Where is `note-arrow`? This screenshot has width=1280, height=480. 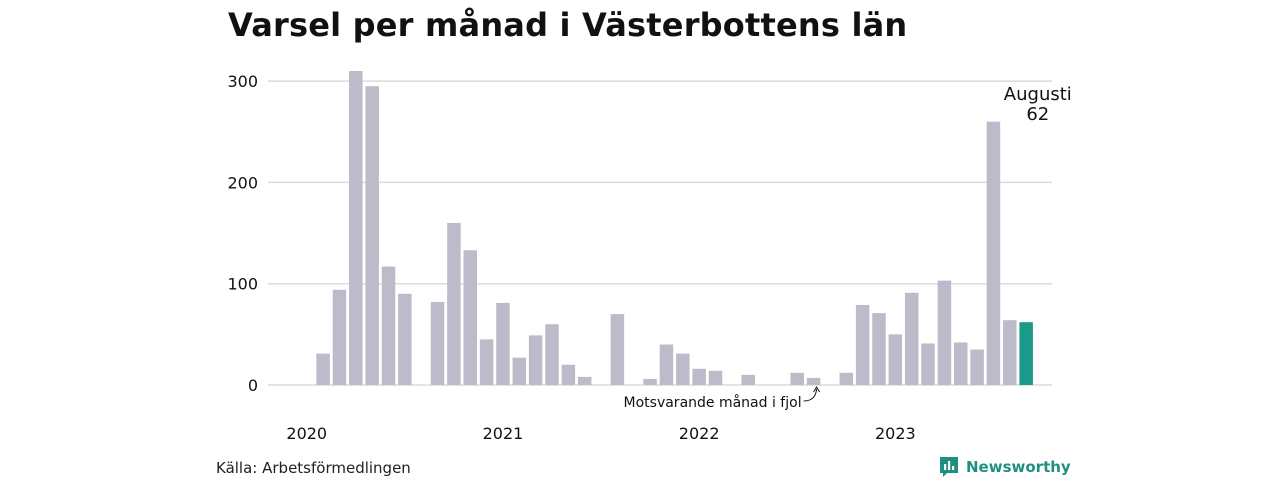
note-arrow is located at coordinates (810, 395).